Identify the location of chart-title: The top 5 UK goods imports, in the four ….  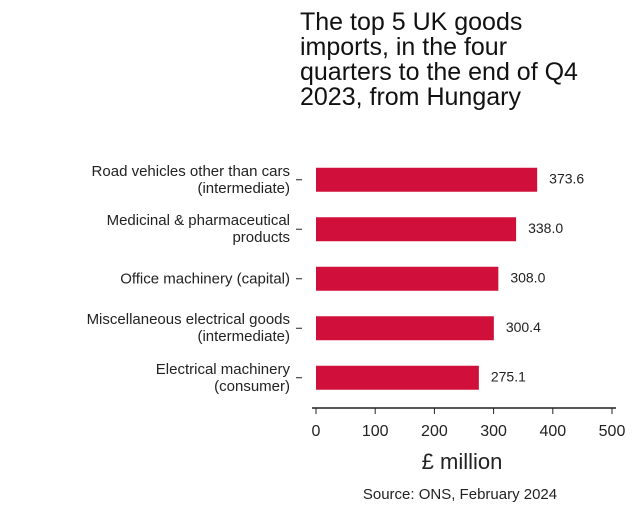
(439, 59).